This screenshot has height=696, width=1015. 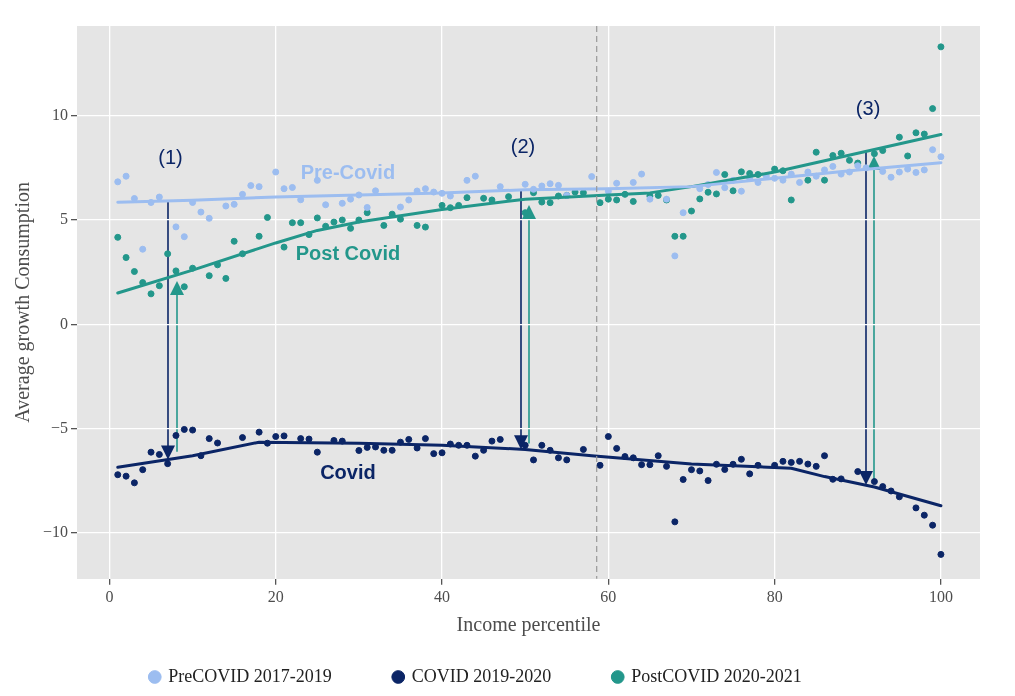 What do you see at coordinates (23, 302) in the screenshot?
I see `y-axis-title: Average growth Consumption` at bounding box center [23, 302].